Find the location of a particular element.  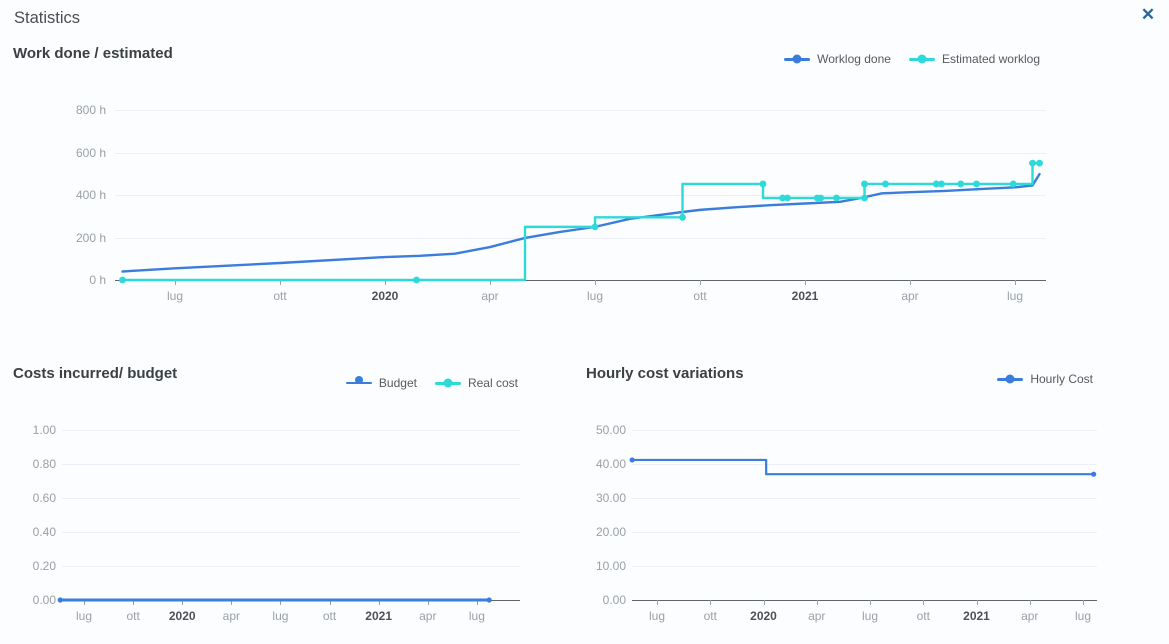

y-tick-label: 400 h is located at coordinates (90, 195).